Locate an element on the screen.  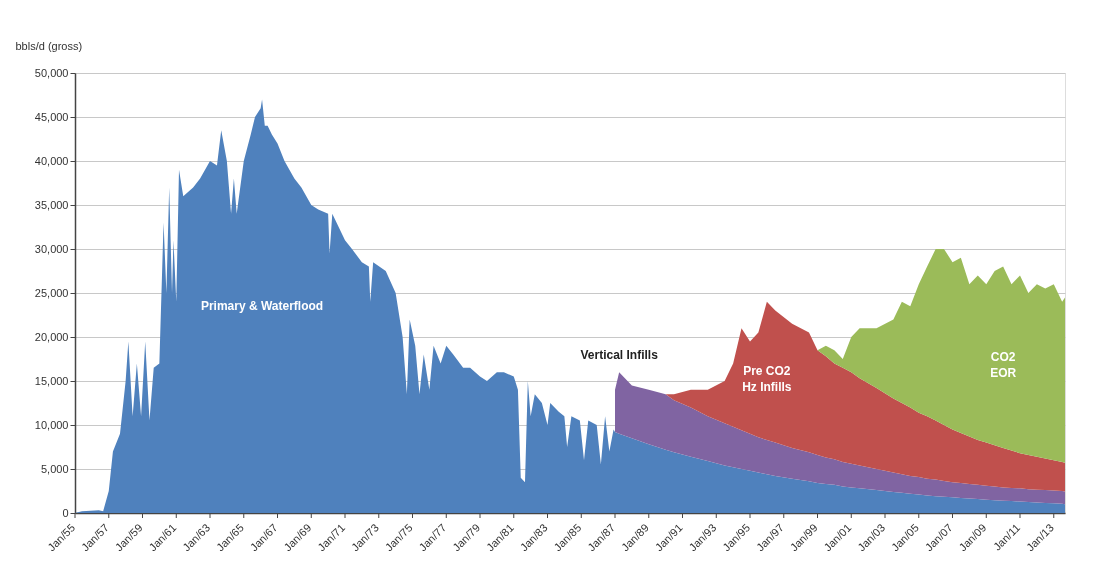
y-tick-label: 40,000 is located at coordinates (51, 160).